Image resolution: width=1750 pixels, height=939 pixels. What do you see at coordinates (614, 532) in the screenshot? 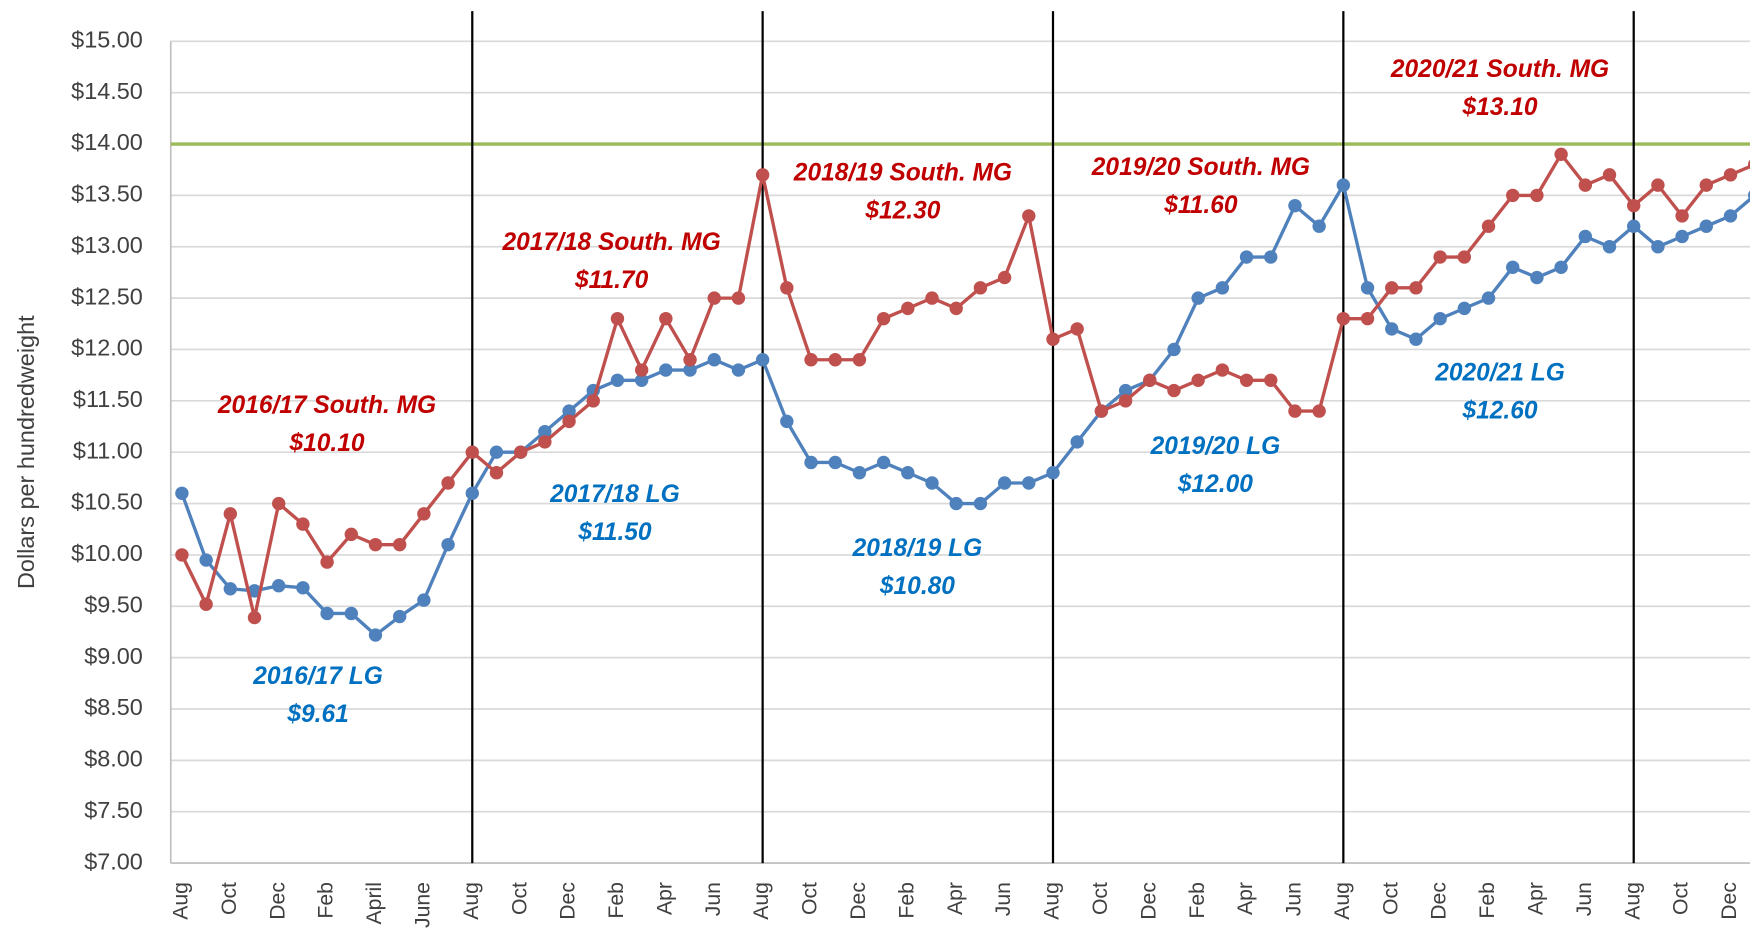
I see `annotation: $11.50` at bounding box center [614, 532].